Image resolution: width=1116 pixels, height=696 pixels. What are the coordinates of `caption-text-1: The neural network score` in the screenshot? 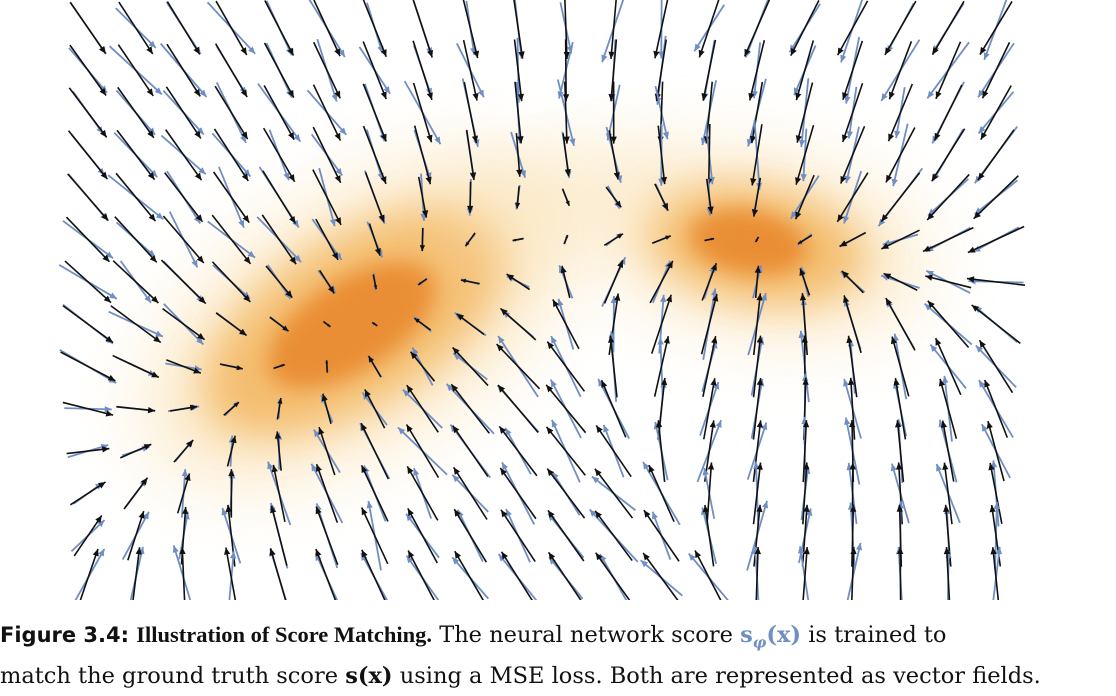 It's located at (586, 635).